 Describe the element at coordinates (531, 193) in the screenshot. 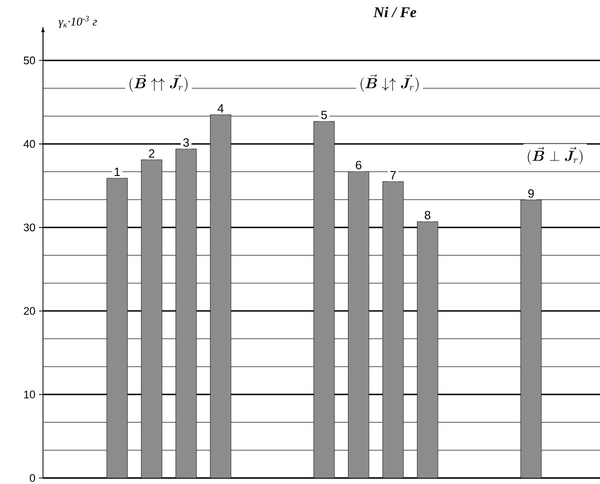

I see `x-tick-label: 9` at that location.